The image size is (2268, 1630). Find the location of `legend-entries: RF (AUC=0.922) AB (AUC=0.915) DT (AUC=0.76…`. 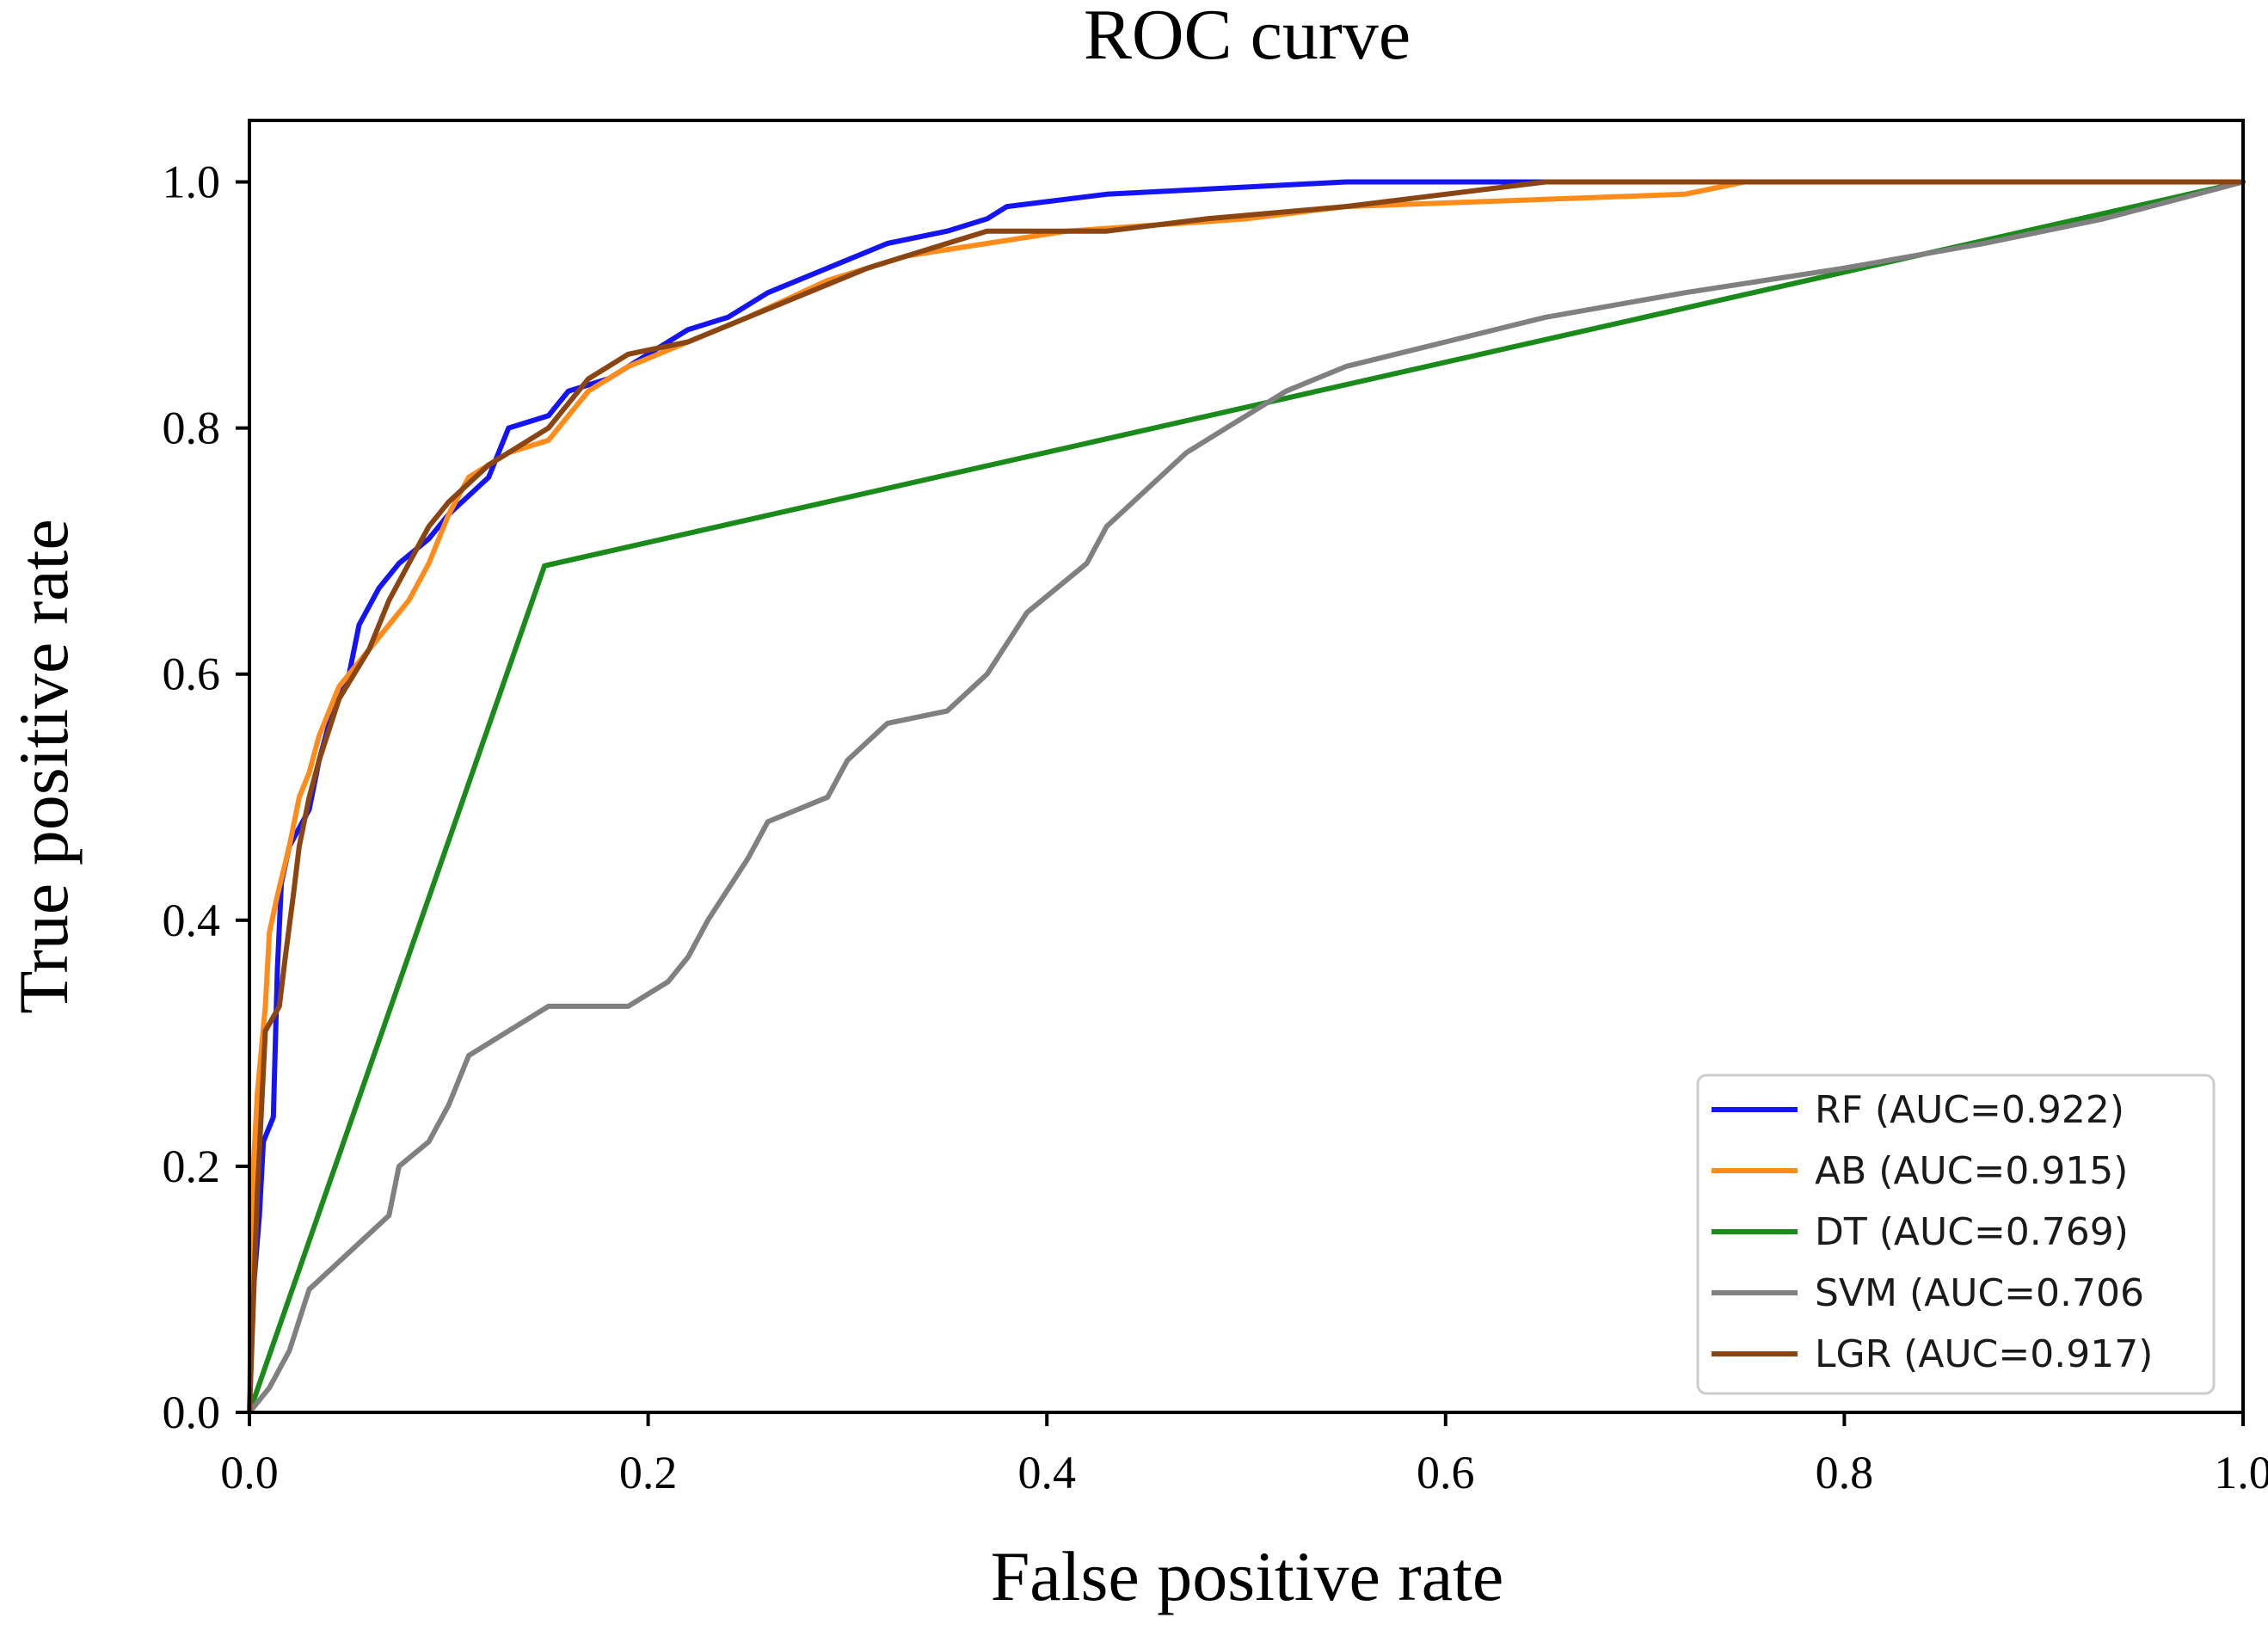

legend-entries: RF (AUC=0.922) AB (AUC=0.915) DT (AUC=0.76… is located at coordinates (1933, 1232).